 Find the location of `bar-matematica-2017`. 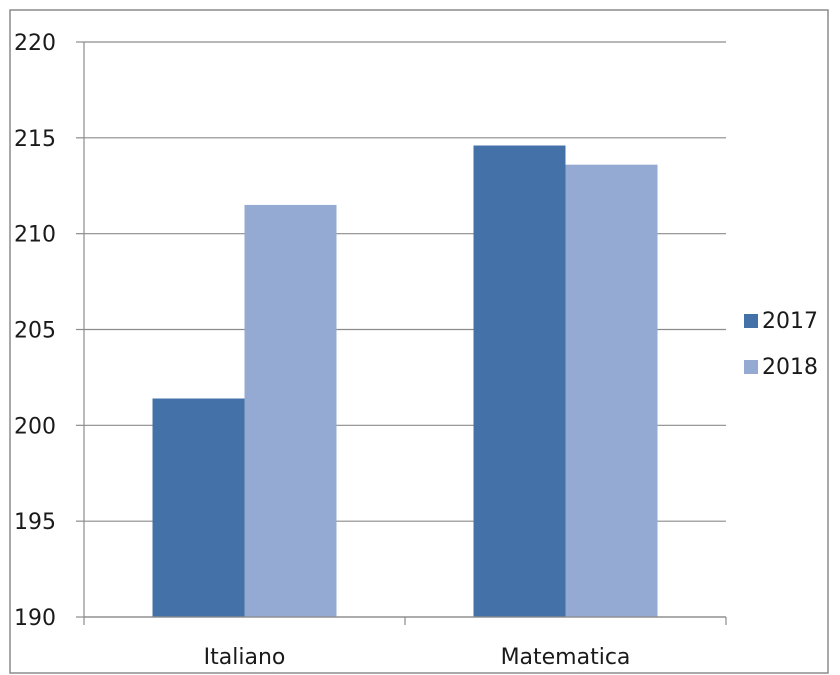

bar-matematica-2017 is located at coordinates (519, 381).